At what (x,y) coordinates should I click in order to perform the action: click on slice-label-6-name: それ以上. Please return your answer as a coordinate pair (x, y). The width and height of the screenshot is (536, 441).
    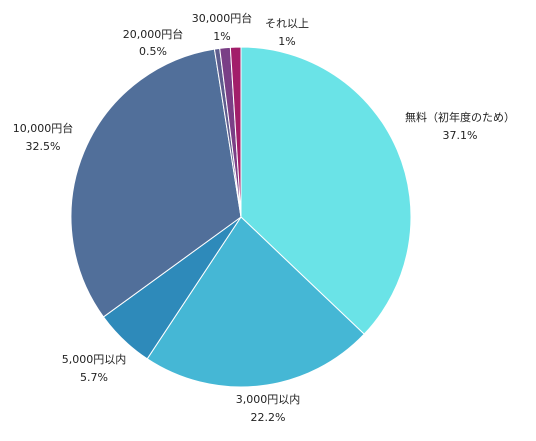
    Looking at the image, I should click on (287, 23).